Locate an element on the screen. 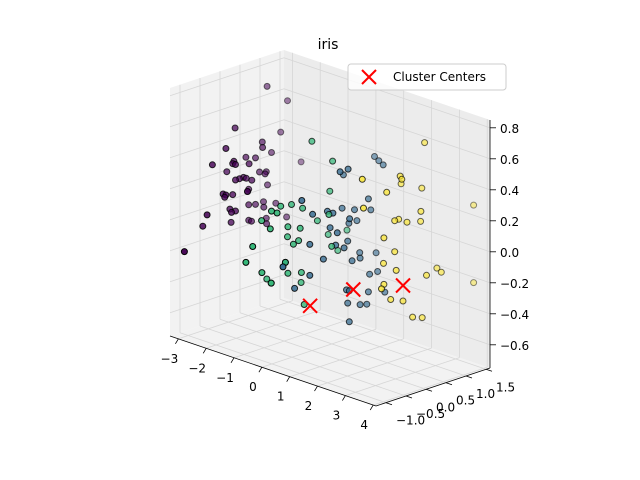 The width and height of the screenshot is (640, 480). legend-marker-icon is located at coordinates (369, 77).